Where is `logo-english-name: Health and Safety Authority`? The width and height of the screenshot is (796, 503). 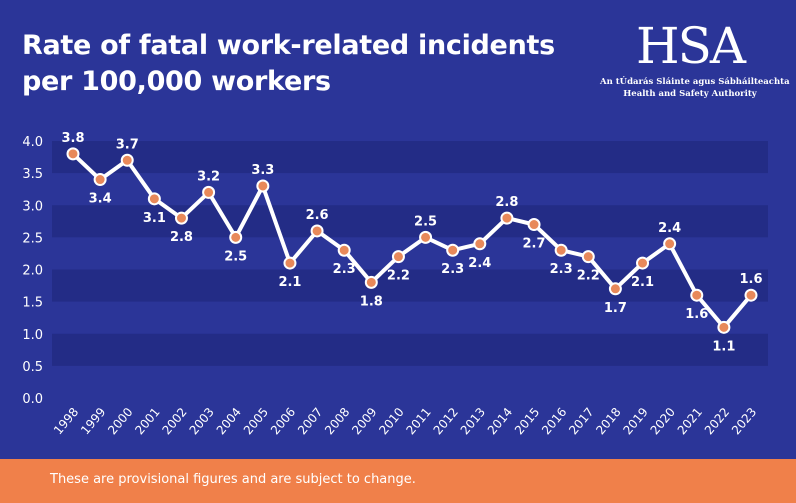 logo-english-name: Health and Safety Authority is located at coordinates (690, 94).